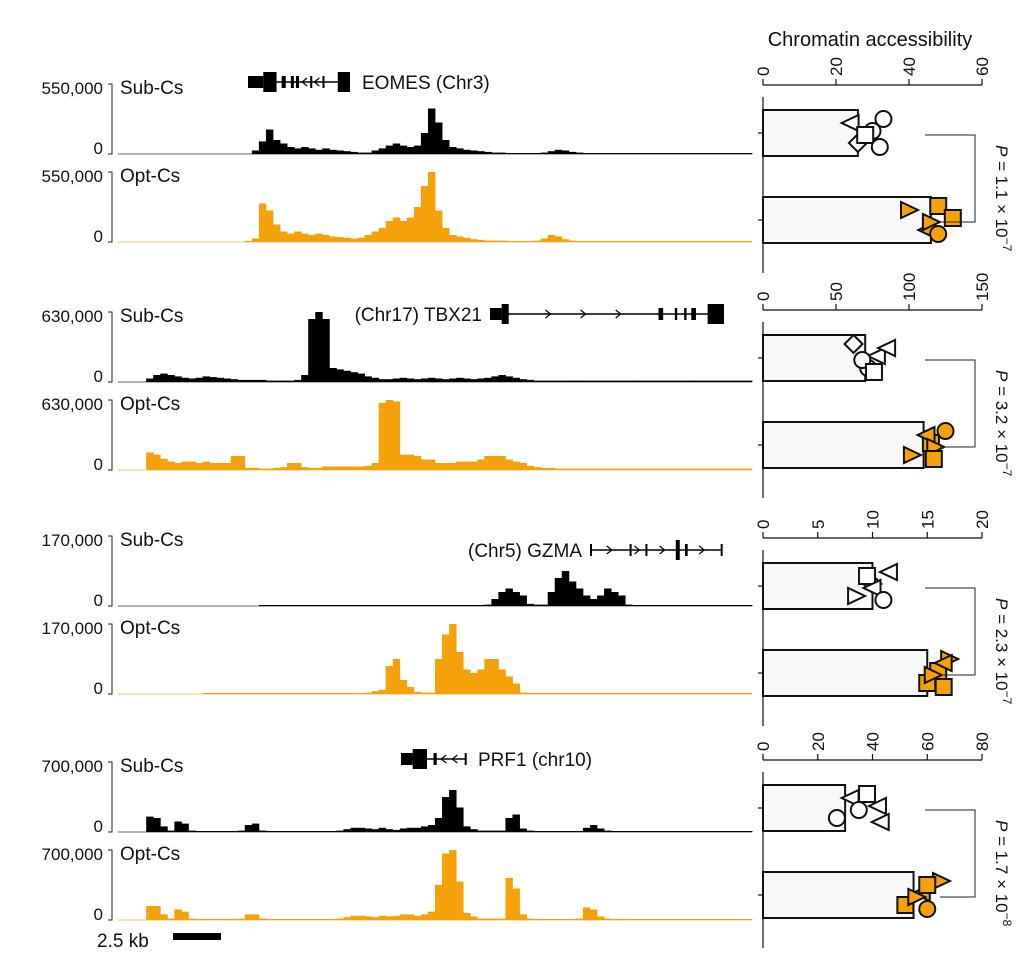 This screenshot has height=964, width=1020. Describe the element at coordinates (909, 66) in the screenshot. I see `bar-axis-tick-label: 40` at that location.